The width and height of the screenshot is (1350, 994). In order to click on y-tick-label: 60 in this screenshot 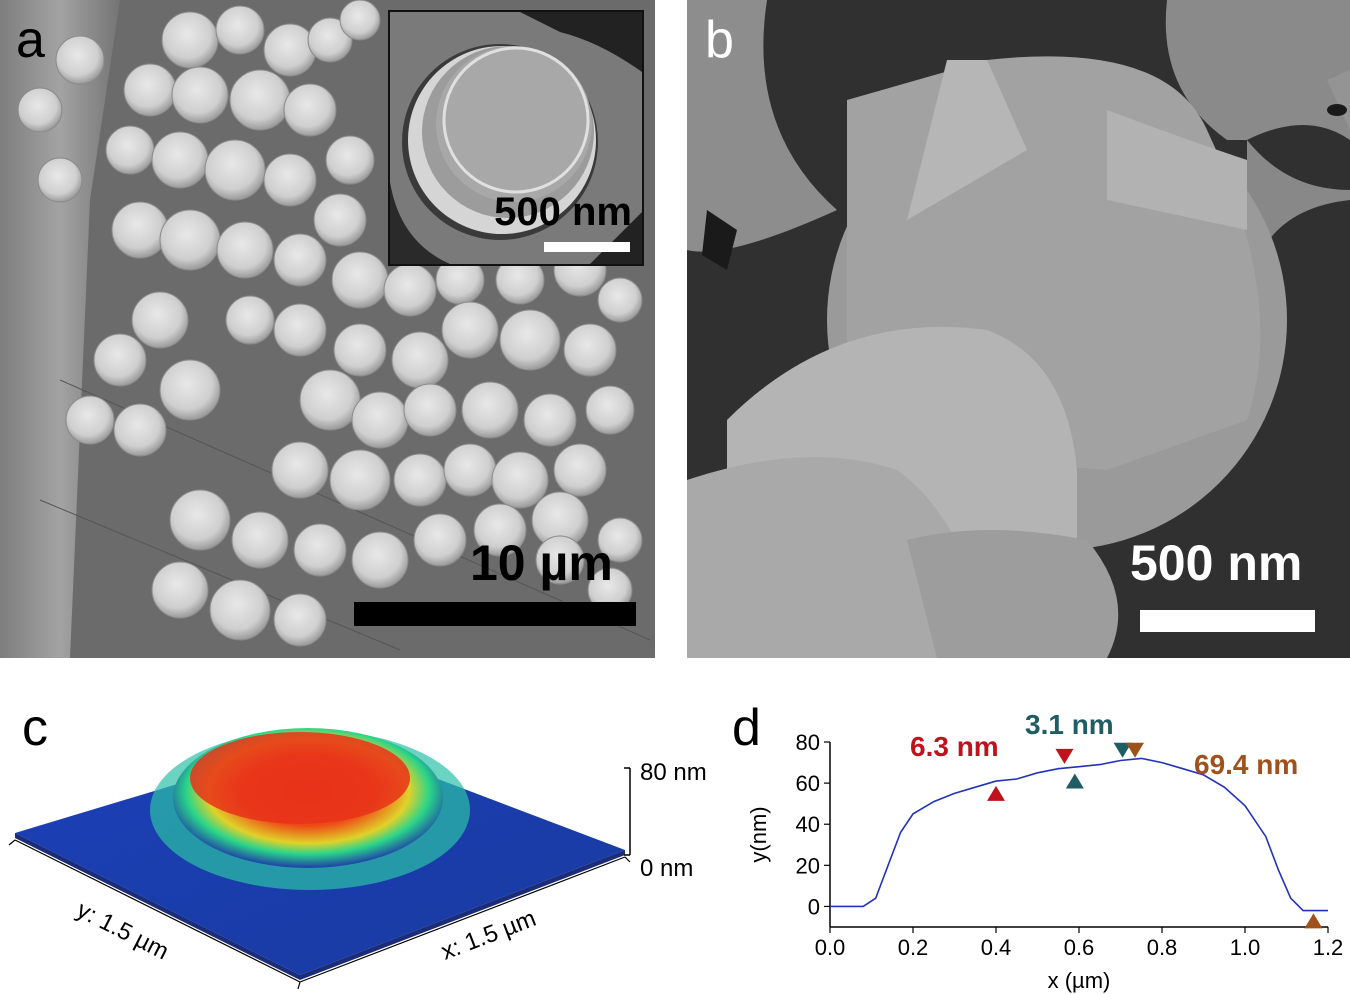, I will do `click(808, 783)`.